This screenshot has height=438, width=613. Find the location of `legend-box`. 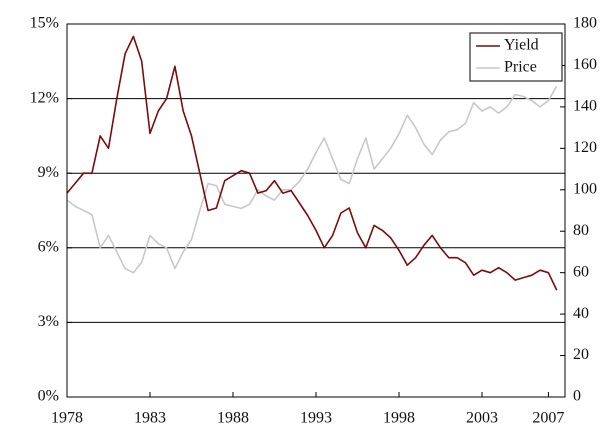

legend-box is located at coordinates (516, 57).